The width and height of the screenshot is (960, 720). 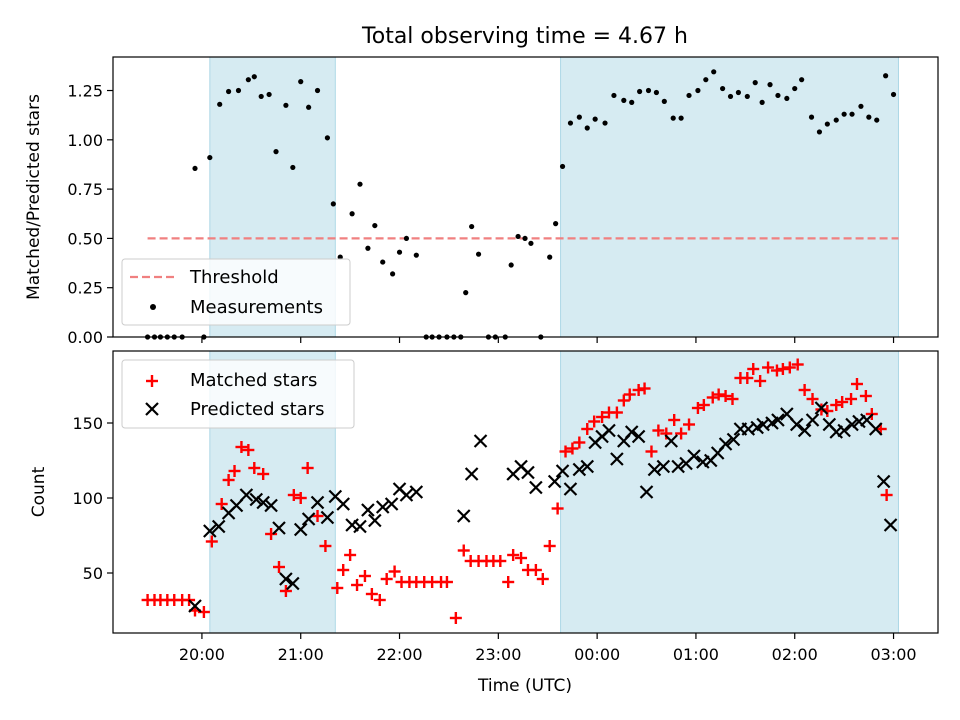 I want to click on count-legend-box, so click(x=238, y=394).